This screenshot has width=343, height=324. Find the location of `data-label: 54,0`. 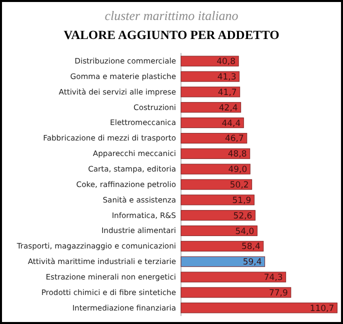

data-label: 54,0 is located at coordinates (244, 231).